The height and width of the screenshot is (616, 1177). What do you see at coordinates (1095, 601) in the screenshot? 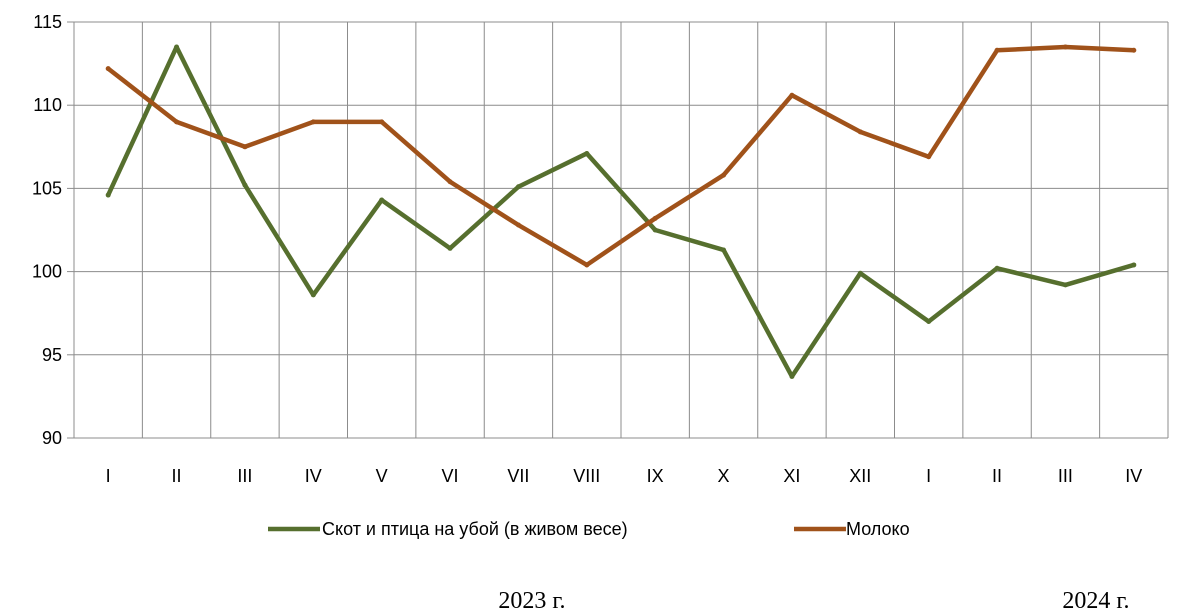
I see `year-label: 2024 г.` at bounding box center [1095, 601].